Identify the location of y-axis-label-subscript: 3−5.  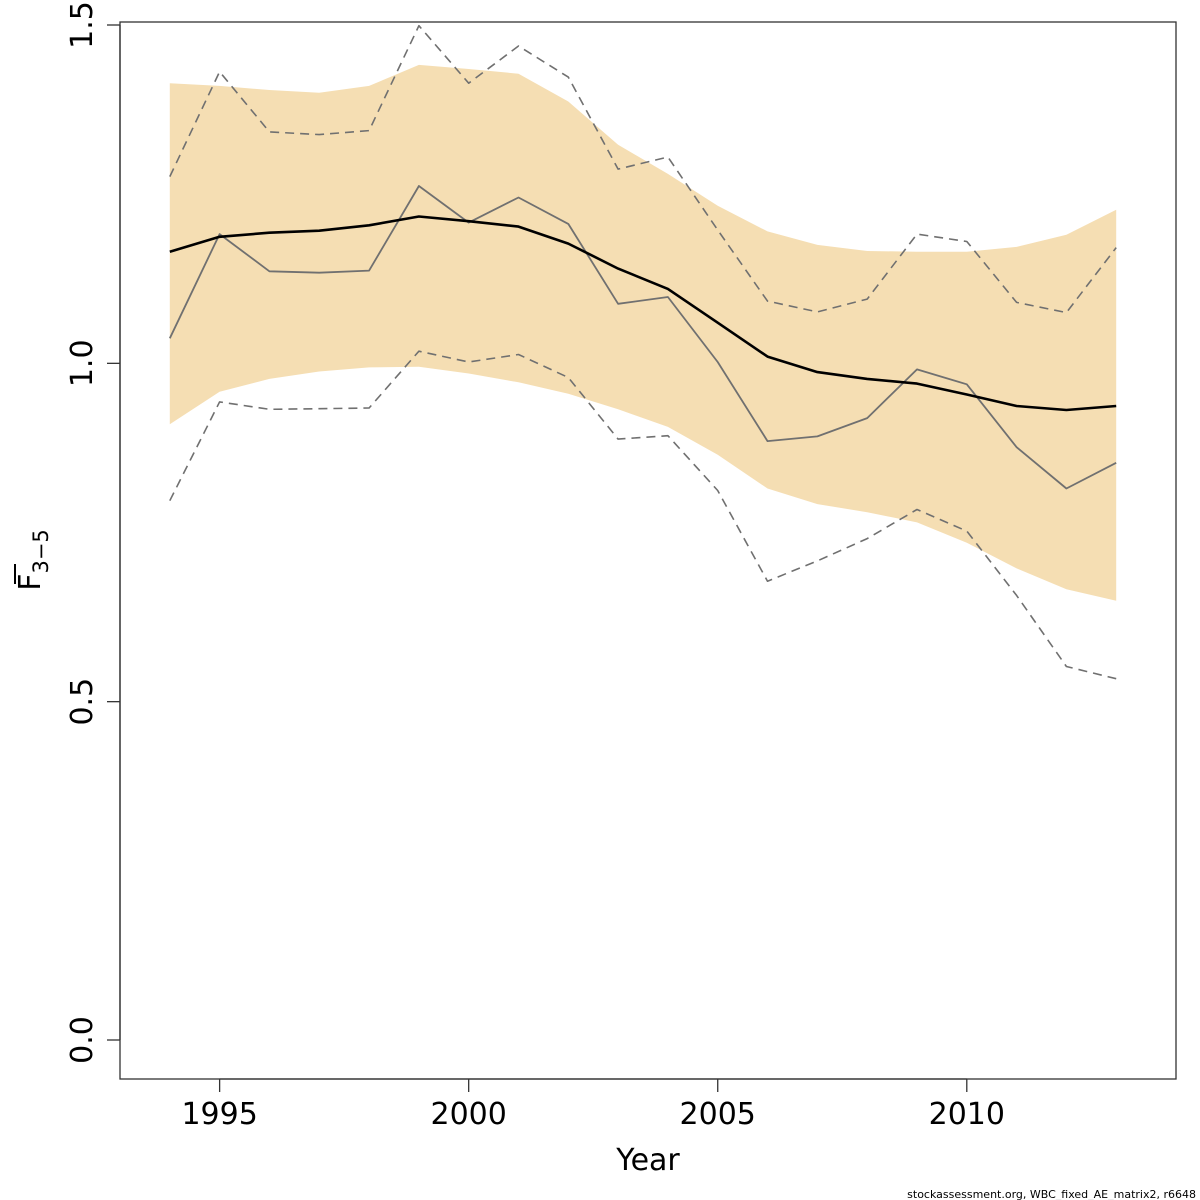
(41, 551).